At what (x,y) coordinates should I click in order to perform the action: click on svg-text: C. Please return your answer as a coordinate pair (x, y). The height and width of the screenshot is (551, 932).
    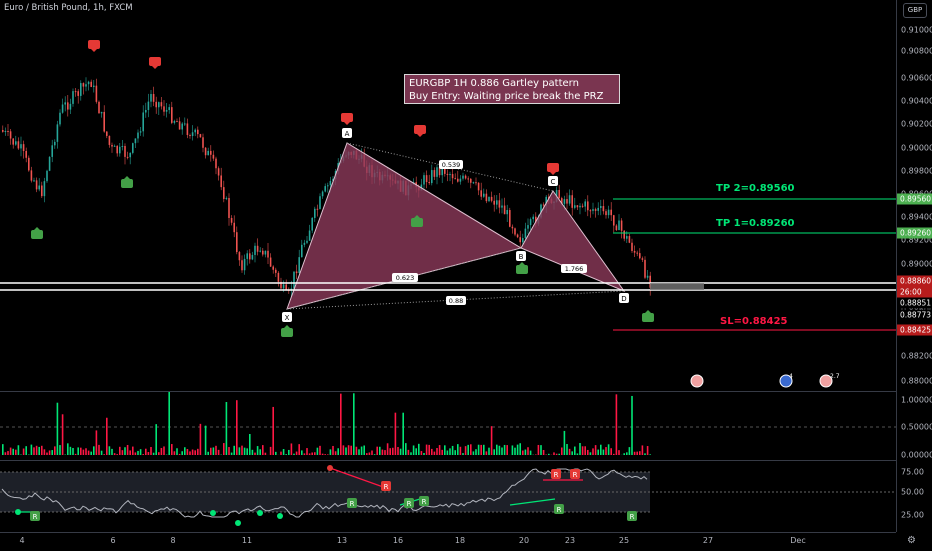
    Looking at the image, I should click on (553, 182).